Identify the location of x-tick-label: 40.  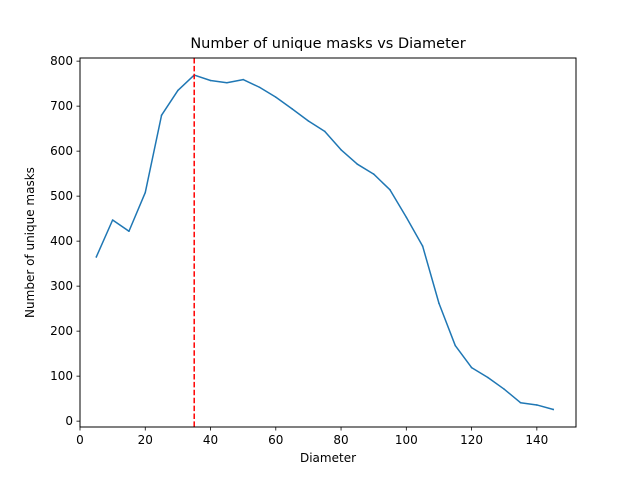
(210, 440).